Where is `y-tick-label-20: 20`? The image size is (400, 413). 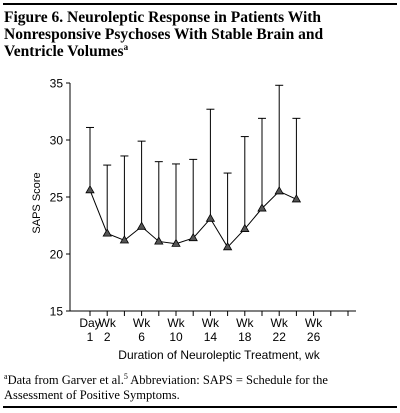
y-tick-label-20: 20 is located at coordinates (57, 255).